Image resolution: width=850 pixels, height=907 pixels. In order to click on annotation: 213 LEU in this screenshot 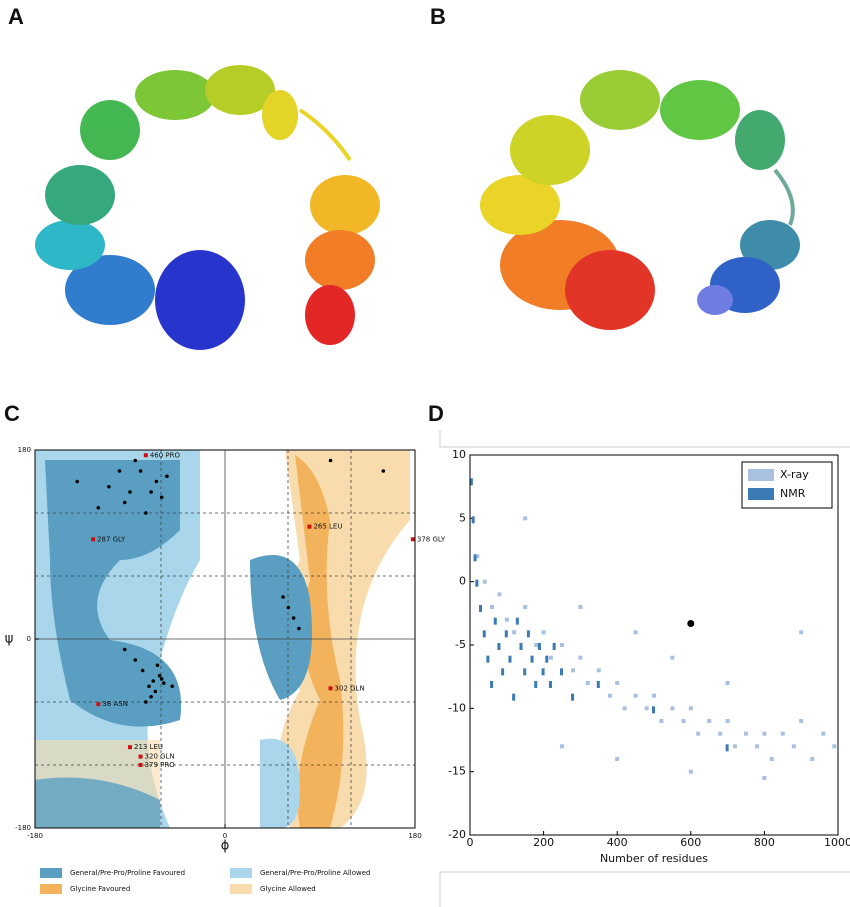, I will do `click(148, 747)`.